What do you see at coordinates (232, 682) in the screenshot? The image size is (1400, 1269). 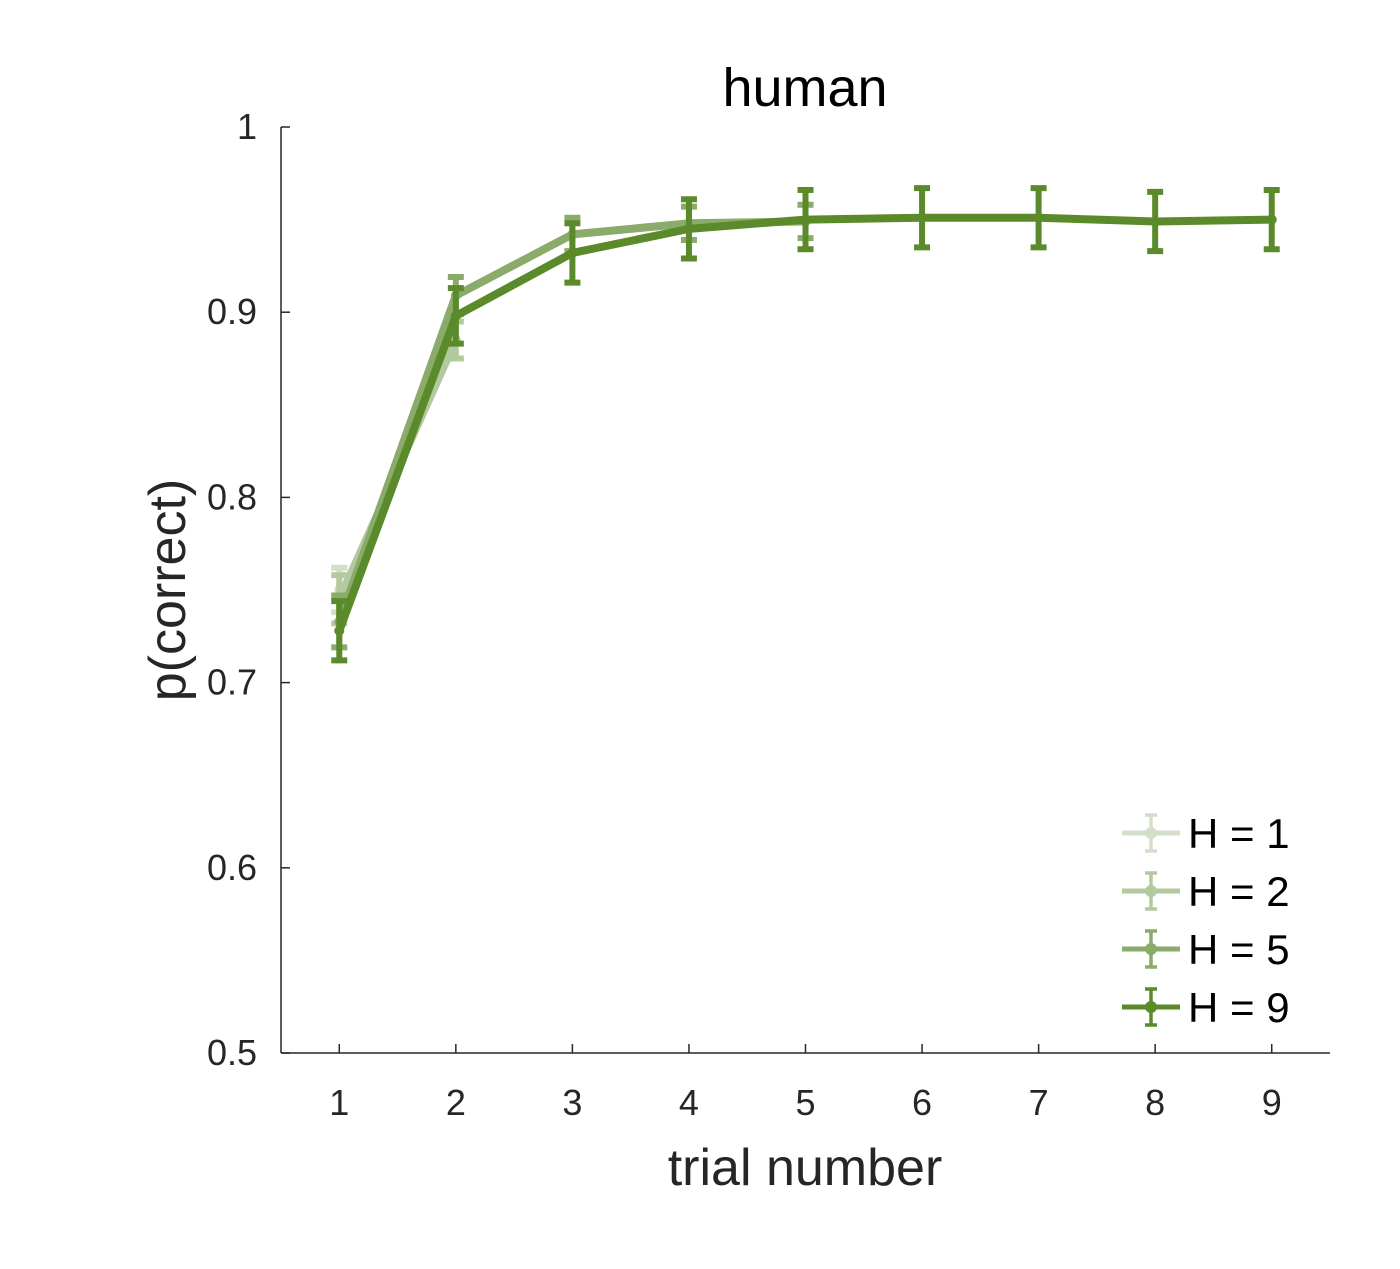 I see `y-tick-label: 0.7` at bounding box center [232, 682].